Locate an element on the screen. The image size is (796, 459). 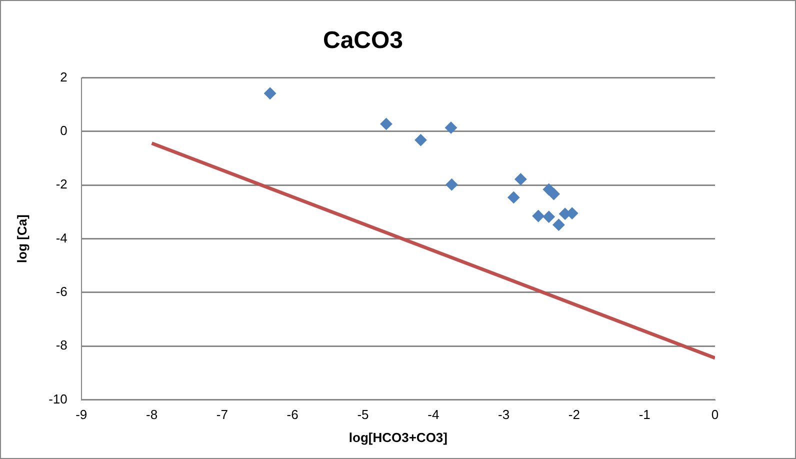
y-tick-label: -10 is located at coordinates (58, 398).